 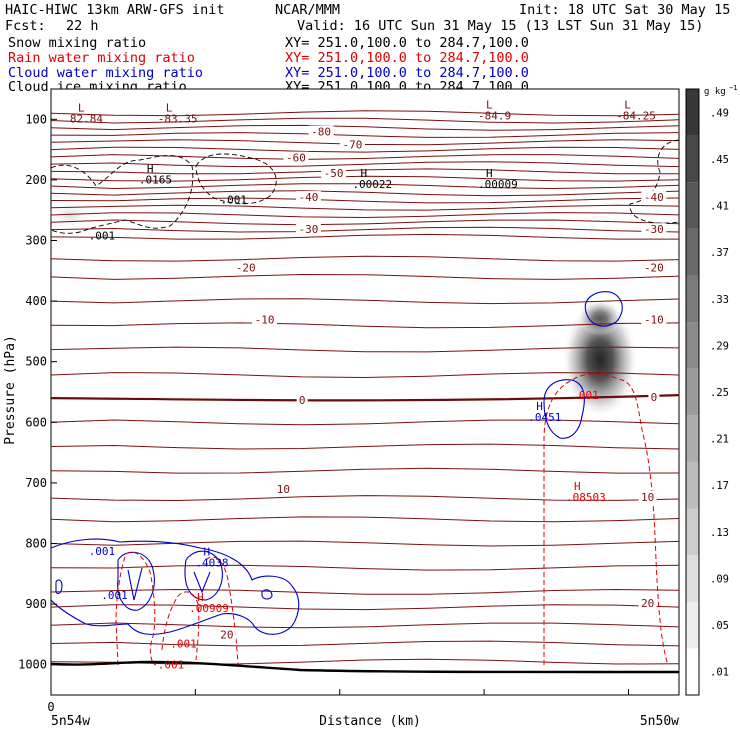 What do you see at coordinates (86, 118) in the screenshot?
I see `extremum-value: 82.84` at bounding box center [86, 118].